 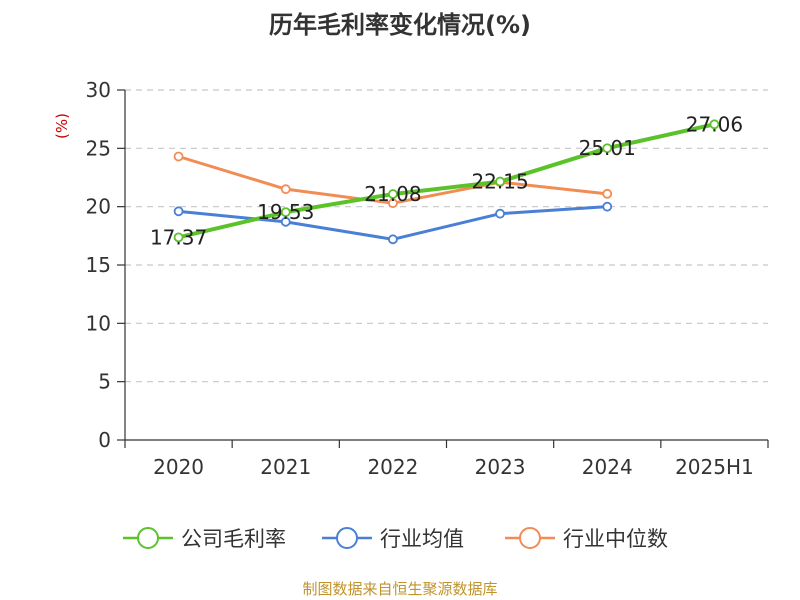 What do you see at coordinates (607, 467) in the screenshot?
I see `x-tick-label-2024: 2024` at bounding box center [607, 467].